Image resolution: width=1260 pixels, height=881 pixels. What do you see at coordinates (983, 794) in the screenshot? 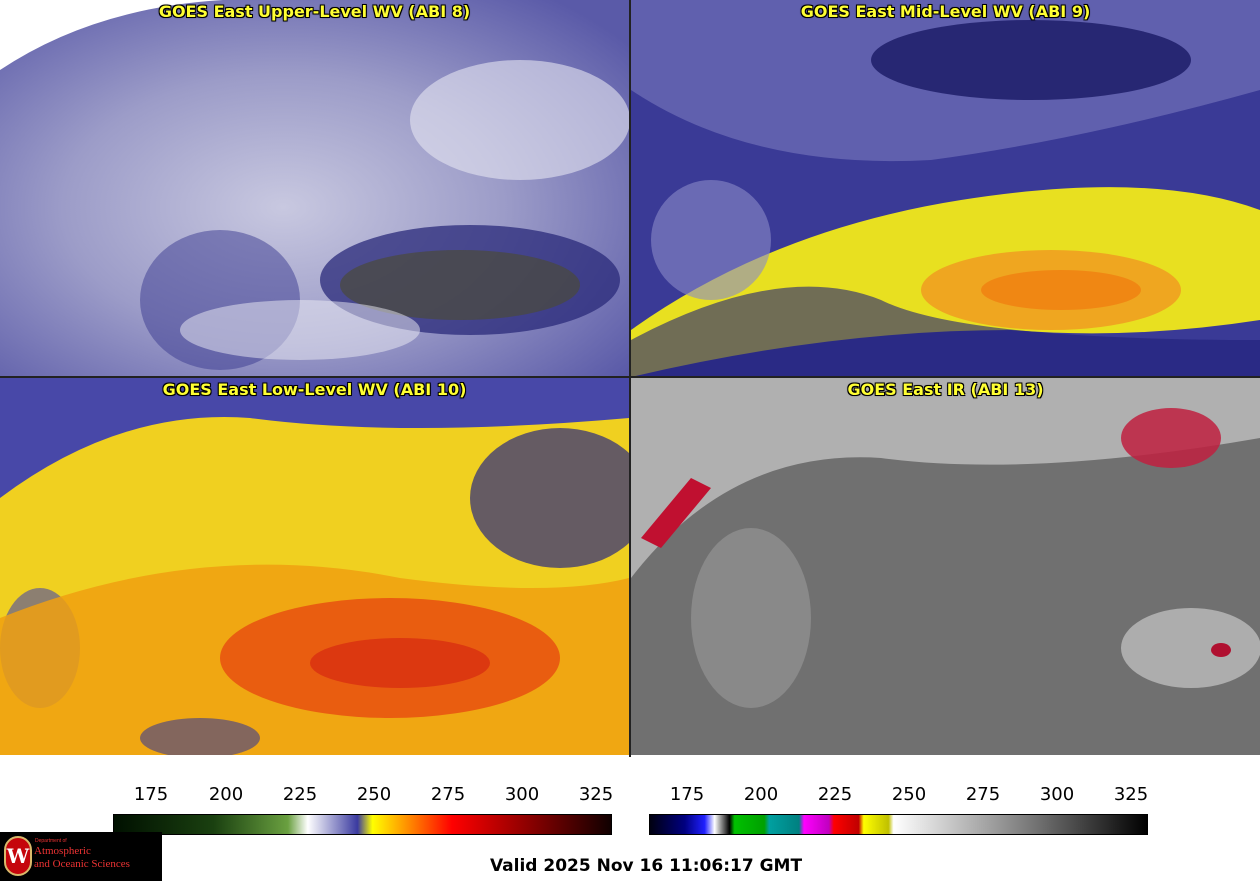
I see `ir-tick-label: 275` at bounding box center [983, 794].